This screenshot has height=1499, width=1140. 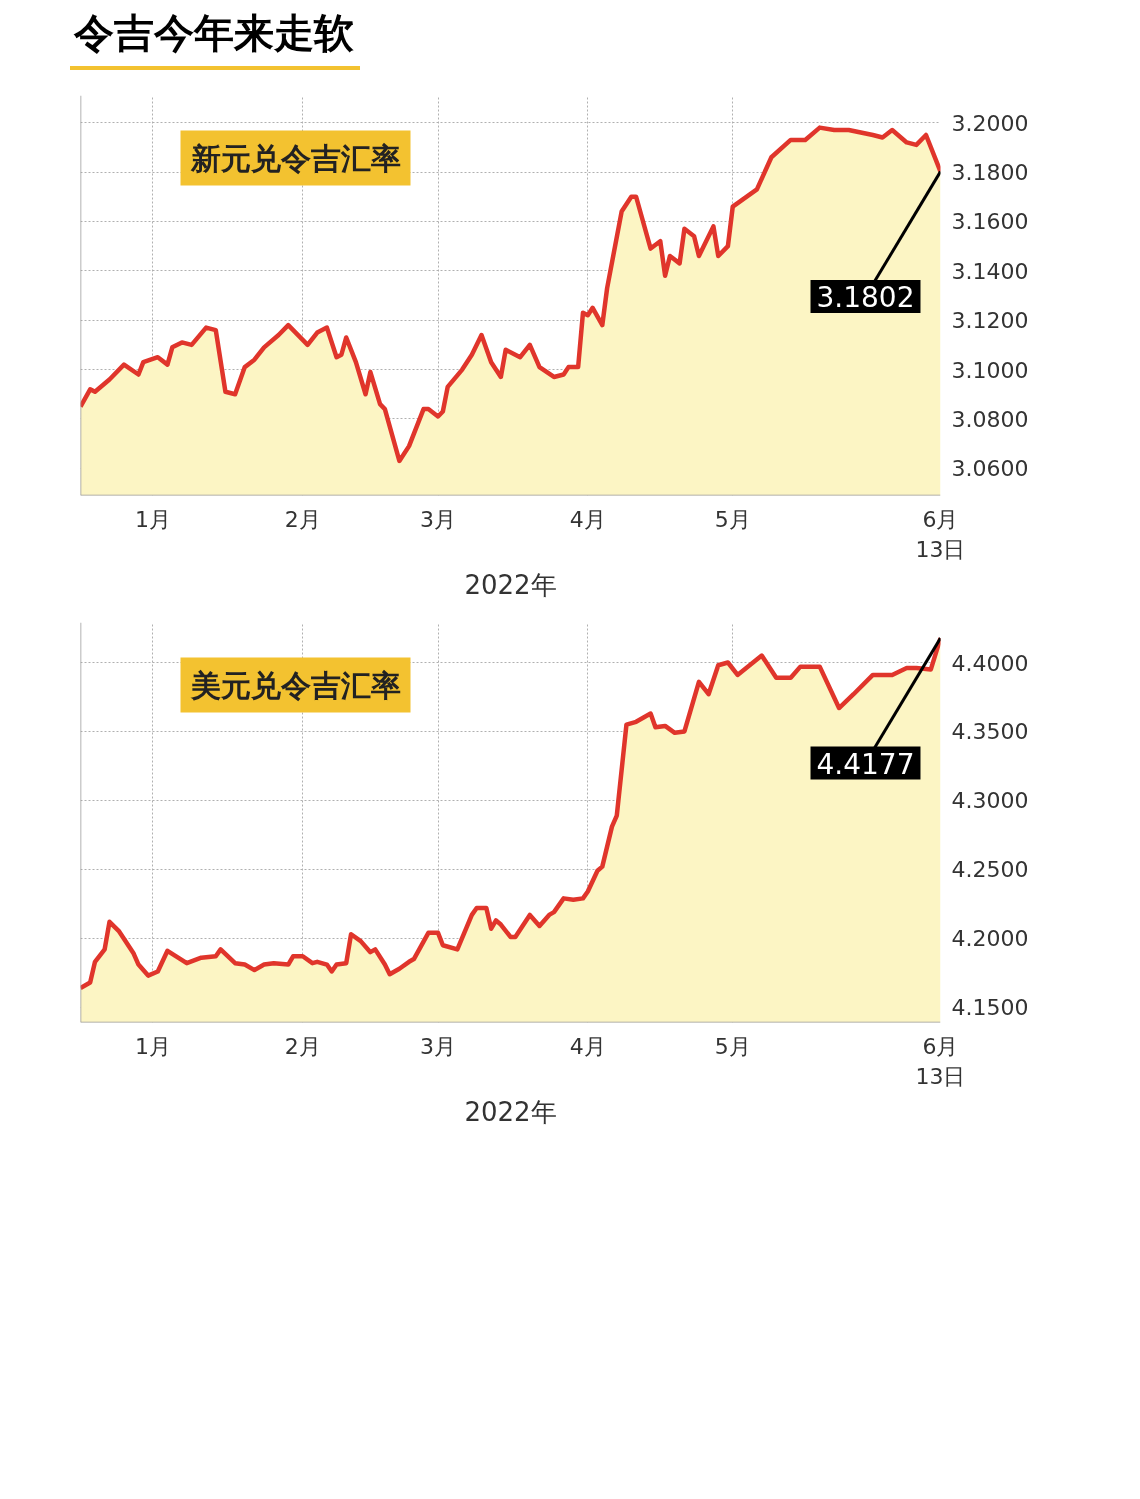 What do you see at coordinates (990, 271) in the screenshot?
I see `y-tick-label: 3.1400` at bounding box center [990, 271].